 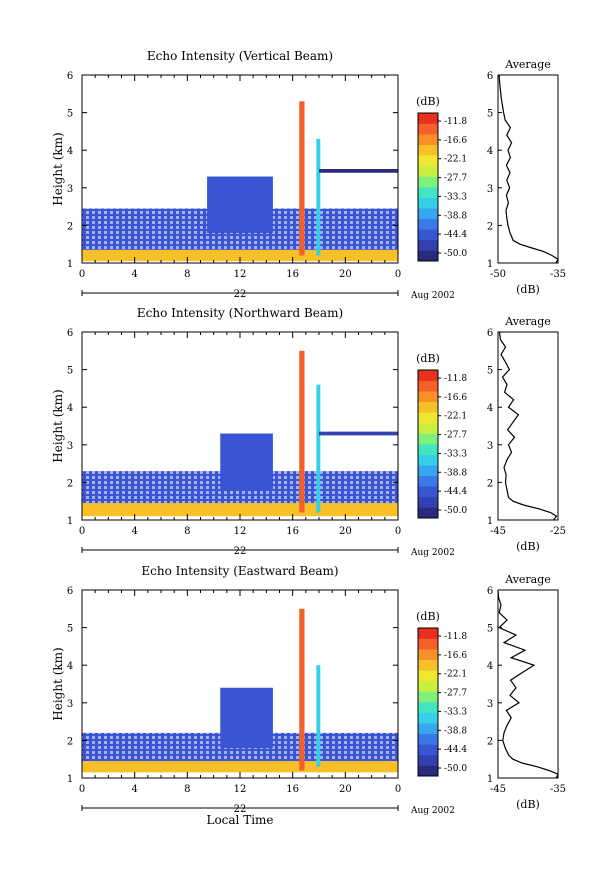 I want to click on colorbar-tick-label: -11.8, so click(x=455, y=122).